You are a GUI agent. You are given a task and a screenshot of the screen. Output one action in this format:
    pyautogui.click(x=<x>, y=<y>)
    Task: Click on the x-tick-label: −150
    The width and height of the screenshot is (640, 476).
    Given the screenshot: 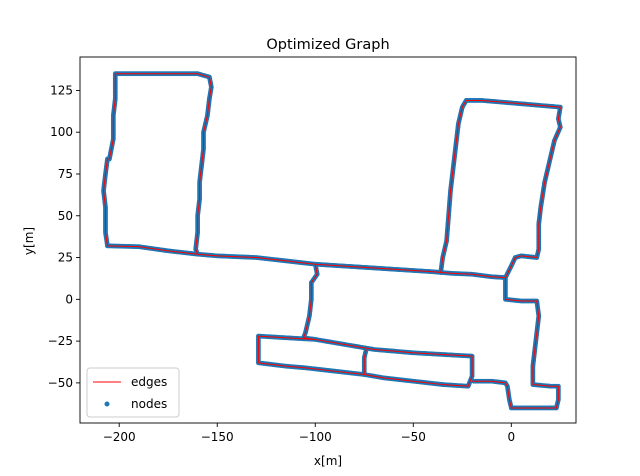 What is the action you would take?
    pyautogui.click(x=217, y=437)
    